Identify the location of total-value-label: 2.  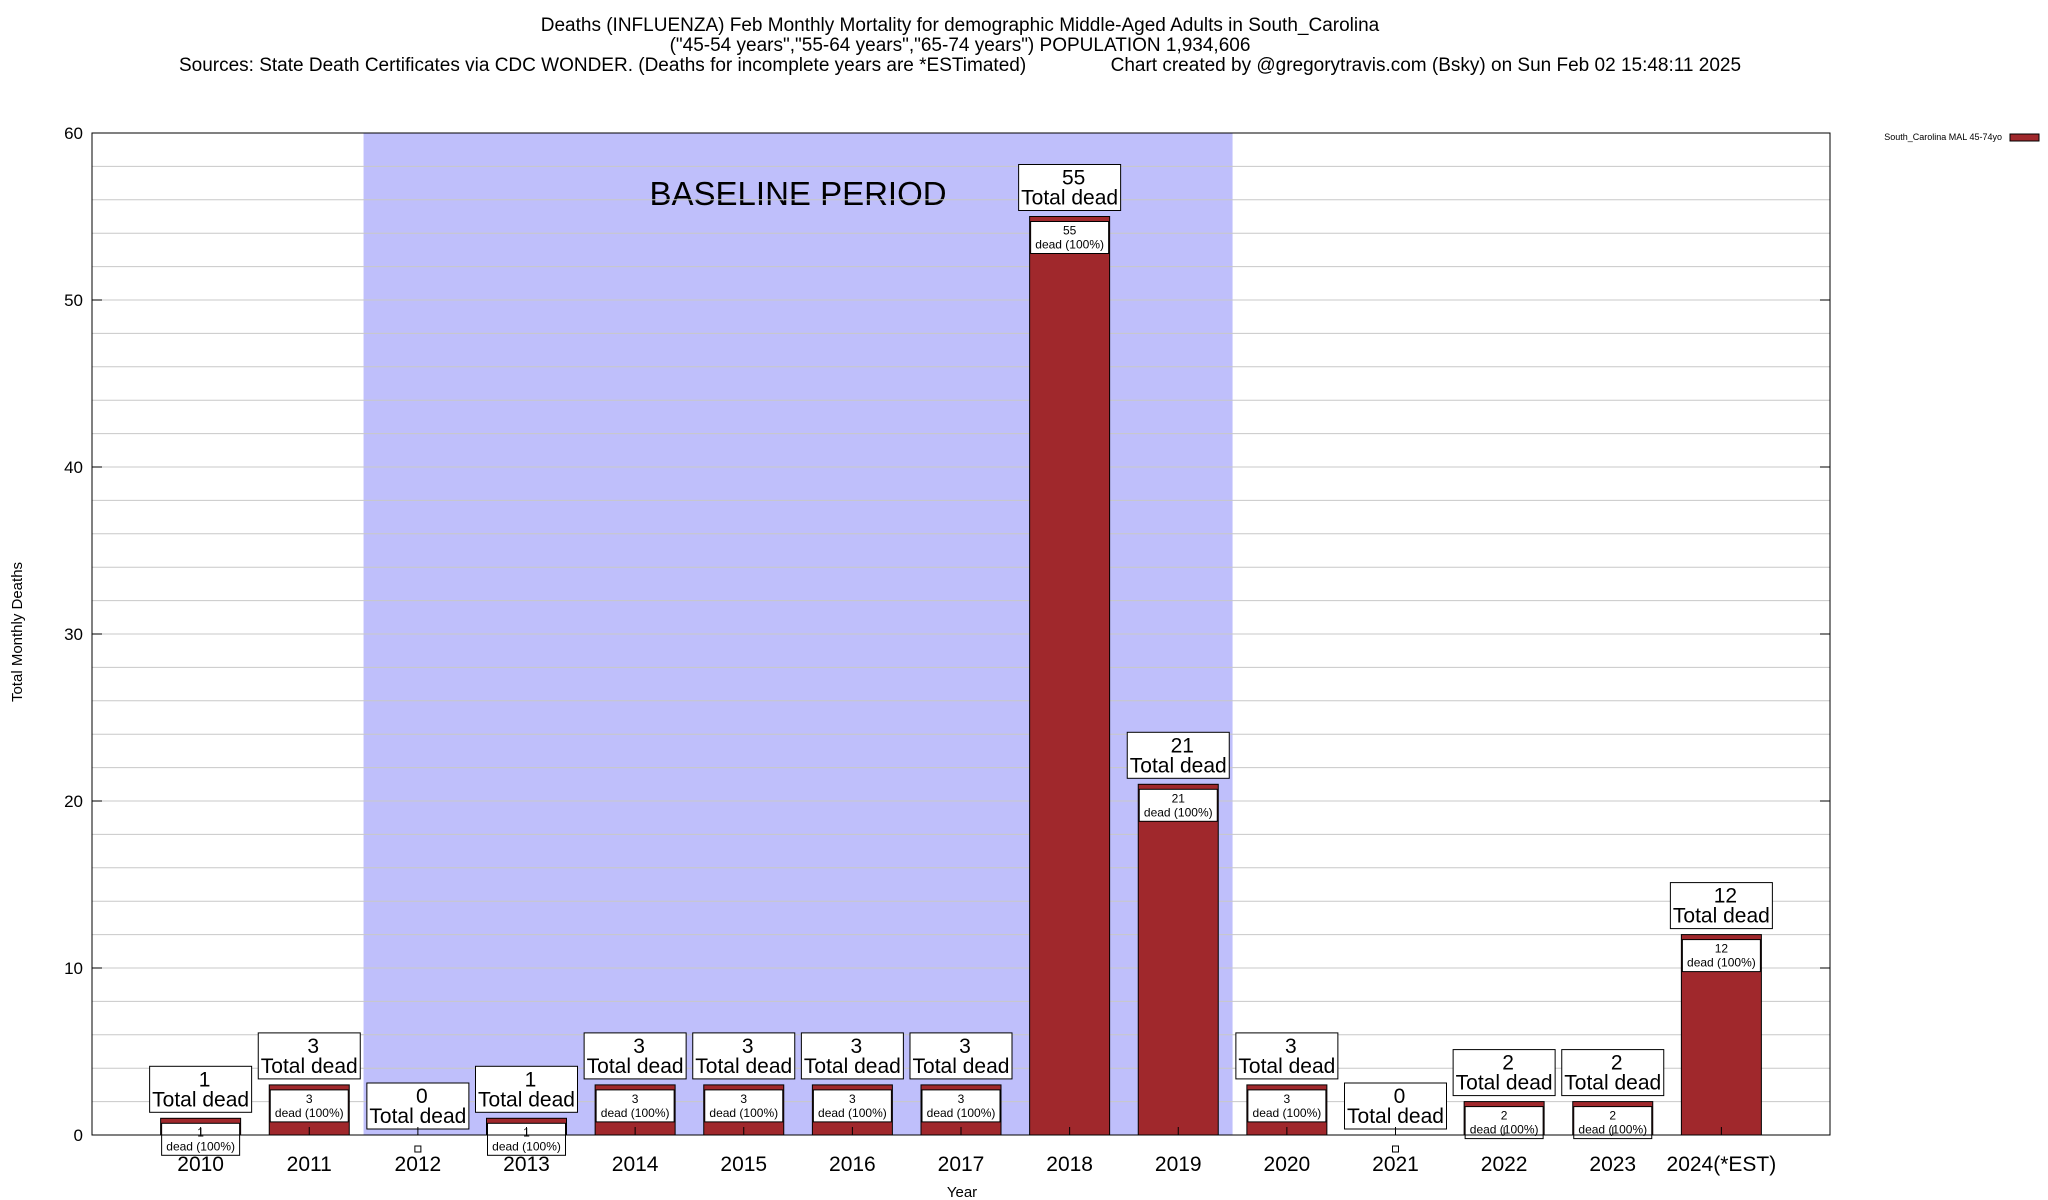
(1508, 1063).